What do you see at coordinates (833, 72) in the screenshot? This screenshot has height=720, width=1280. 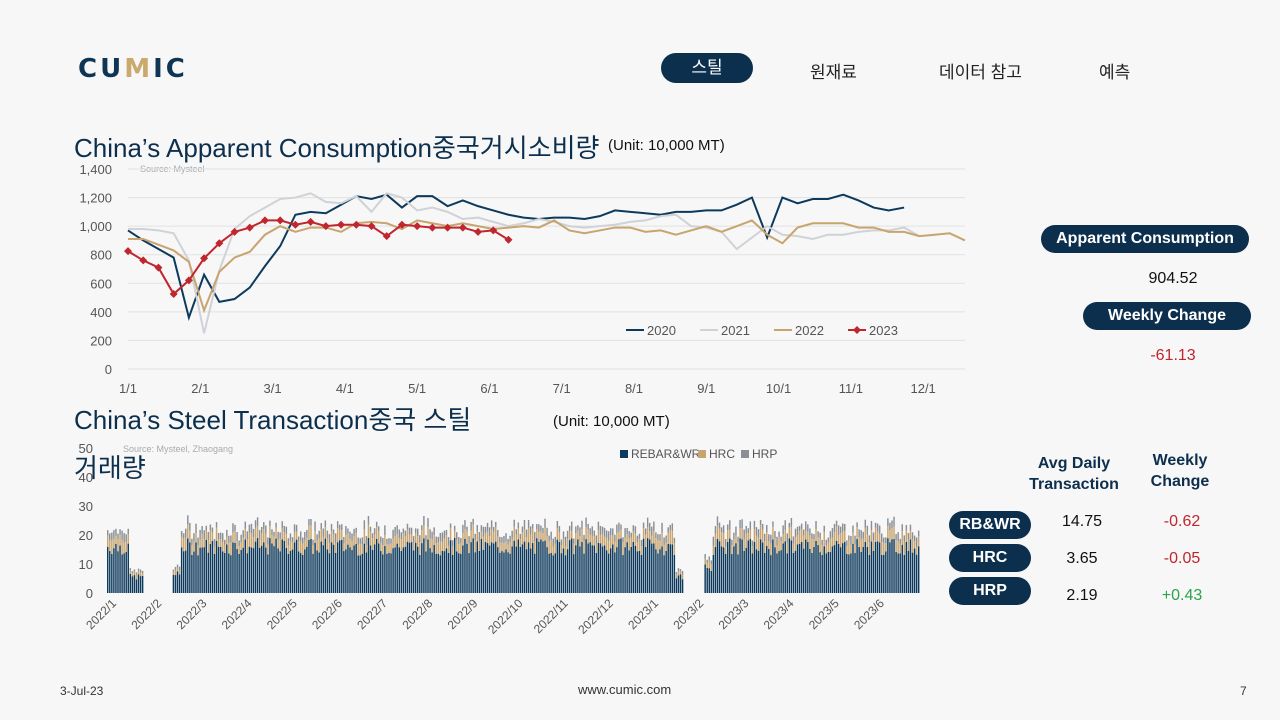 I see `nav-tab-raw-material: 원재료` at bounding box center [833, 72].